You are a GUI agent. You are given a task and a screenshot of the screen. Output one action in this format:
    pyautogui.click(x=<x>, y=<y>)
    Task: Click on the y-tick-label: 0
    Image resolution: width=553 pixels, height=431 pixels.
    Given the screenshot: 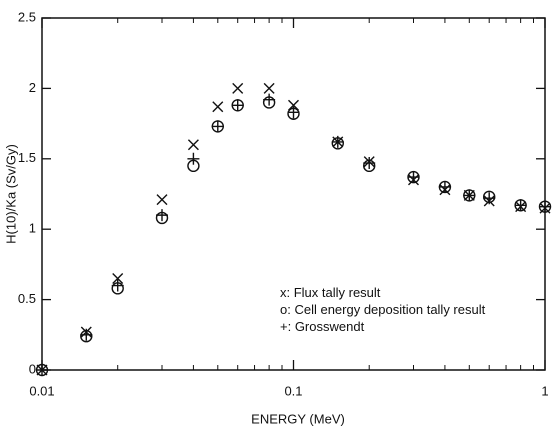 What is the action you would take?
    pyautogui.click(x=32, y=368)
    